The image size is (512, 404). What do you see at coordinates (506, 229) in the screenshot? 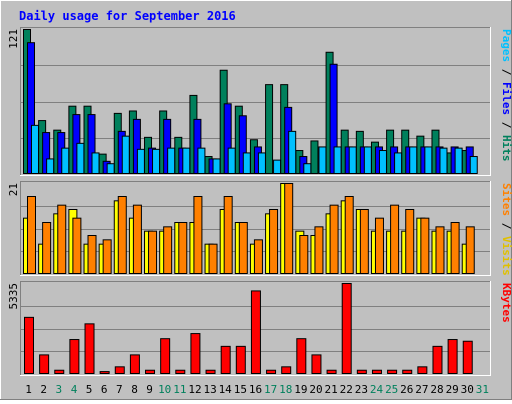
I see `right-legend: Sites / Visits` at bounding box center [506, 229].